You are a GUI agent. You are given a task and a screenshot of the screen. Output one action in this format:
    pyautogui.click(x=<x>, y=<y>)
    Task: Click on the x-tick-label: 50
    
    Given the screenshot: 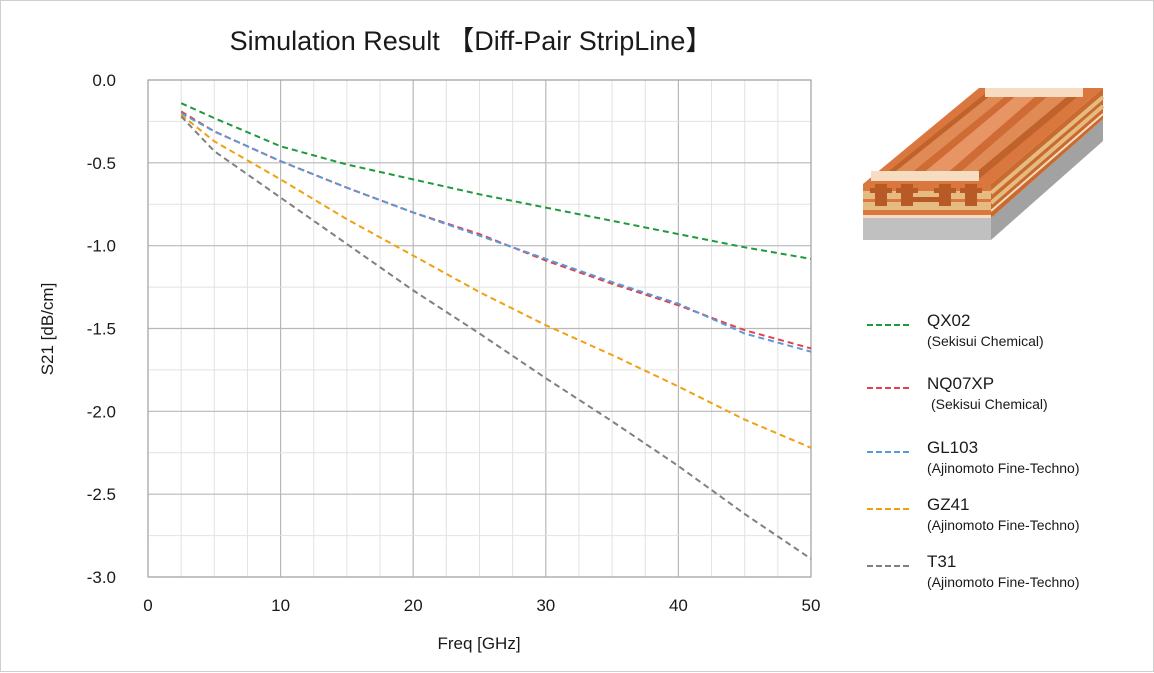 What is the action you would take?
    pyautogui.click(x=811, y=605)
    